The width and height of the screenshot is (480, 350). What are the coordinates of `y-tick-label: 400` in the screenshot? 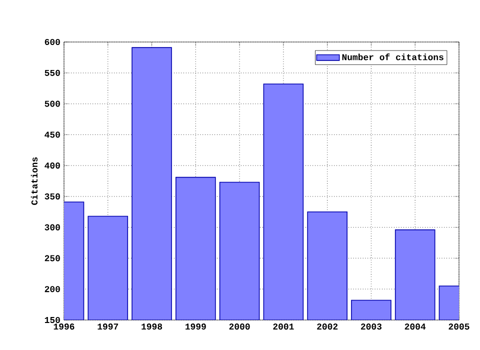 It's located at (52, 165).